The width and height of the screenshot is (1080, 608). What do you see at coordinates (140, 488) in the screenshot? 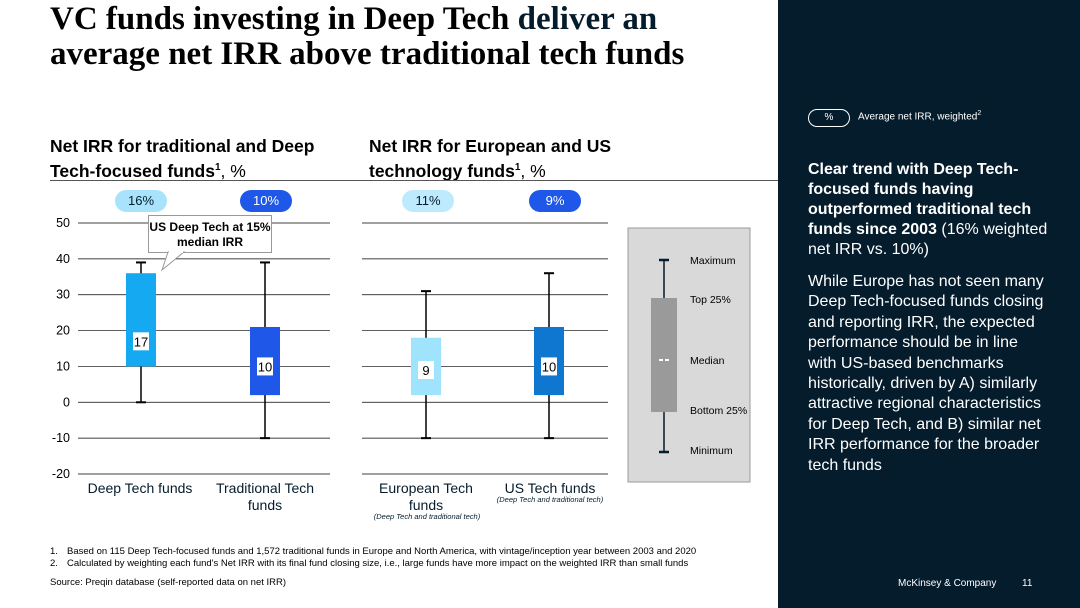
I see `xlabel-deep-tech: Deep Tech funds` at bounding box center [140, 488].